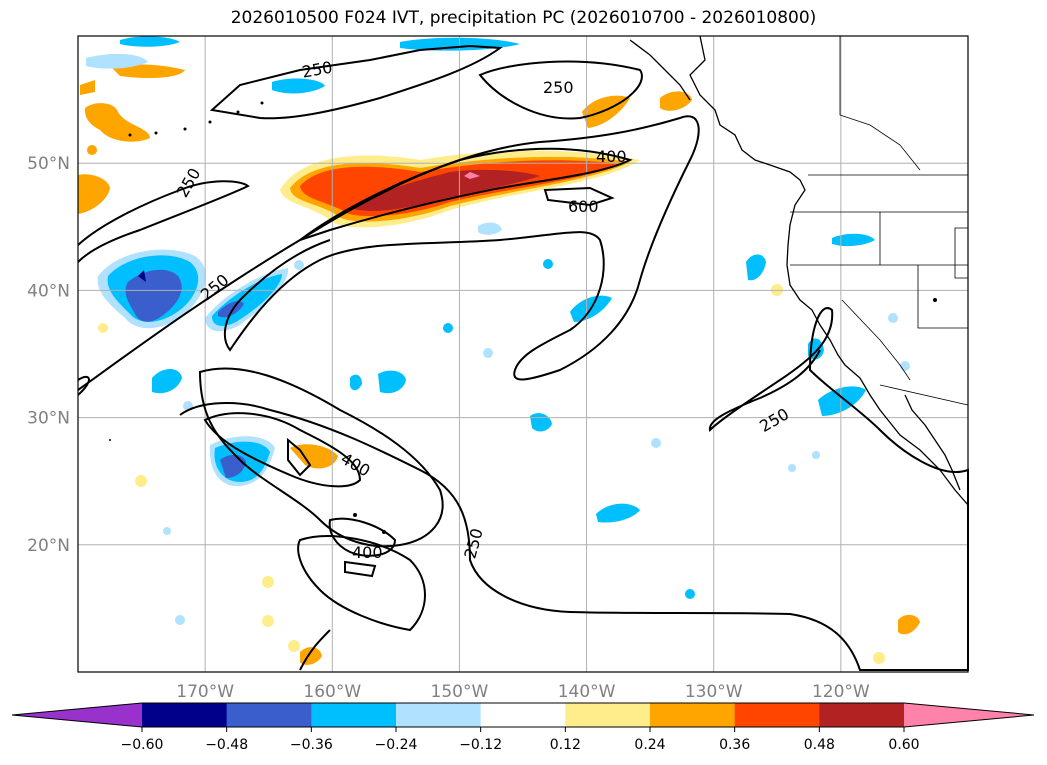 Image resolution: width=1047 pixels, height=765 pixels. Describe the element at coordinates (48, 355) in the screenshot. I see `latitude-labels: 50°N 40°N 30°N 20°N` at that location.